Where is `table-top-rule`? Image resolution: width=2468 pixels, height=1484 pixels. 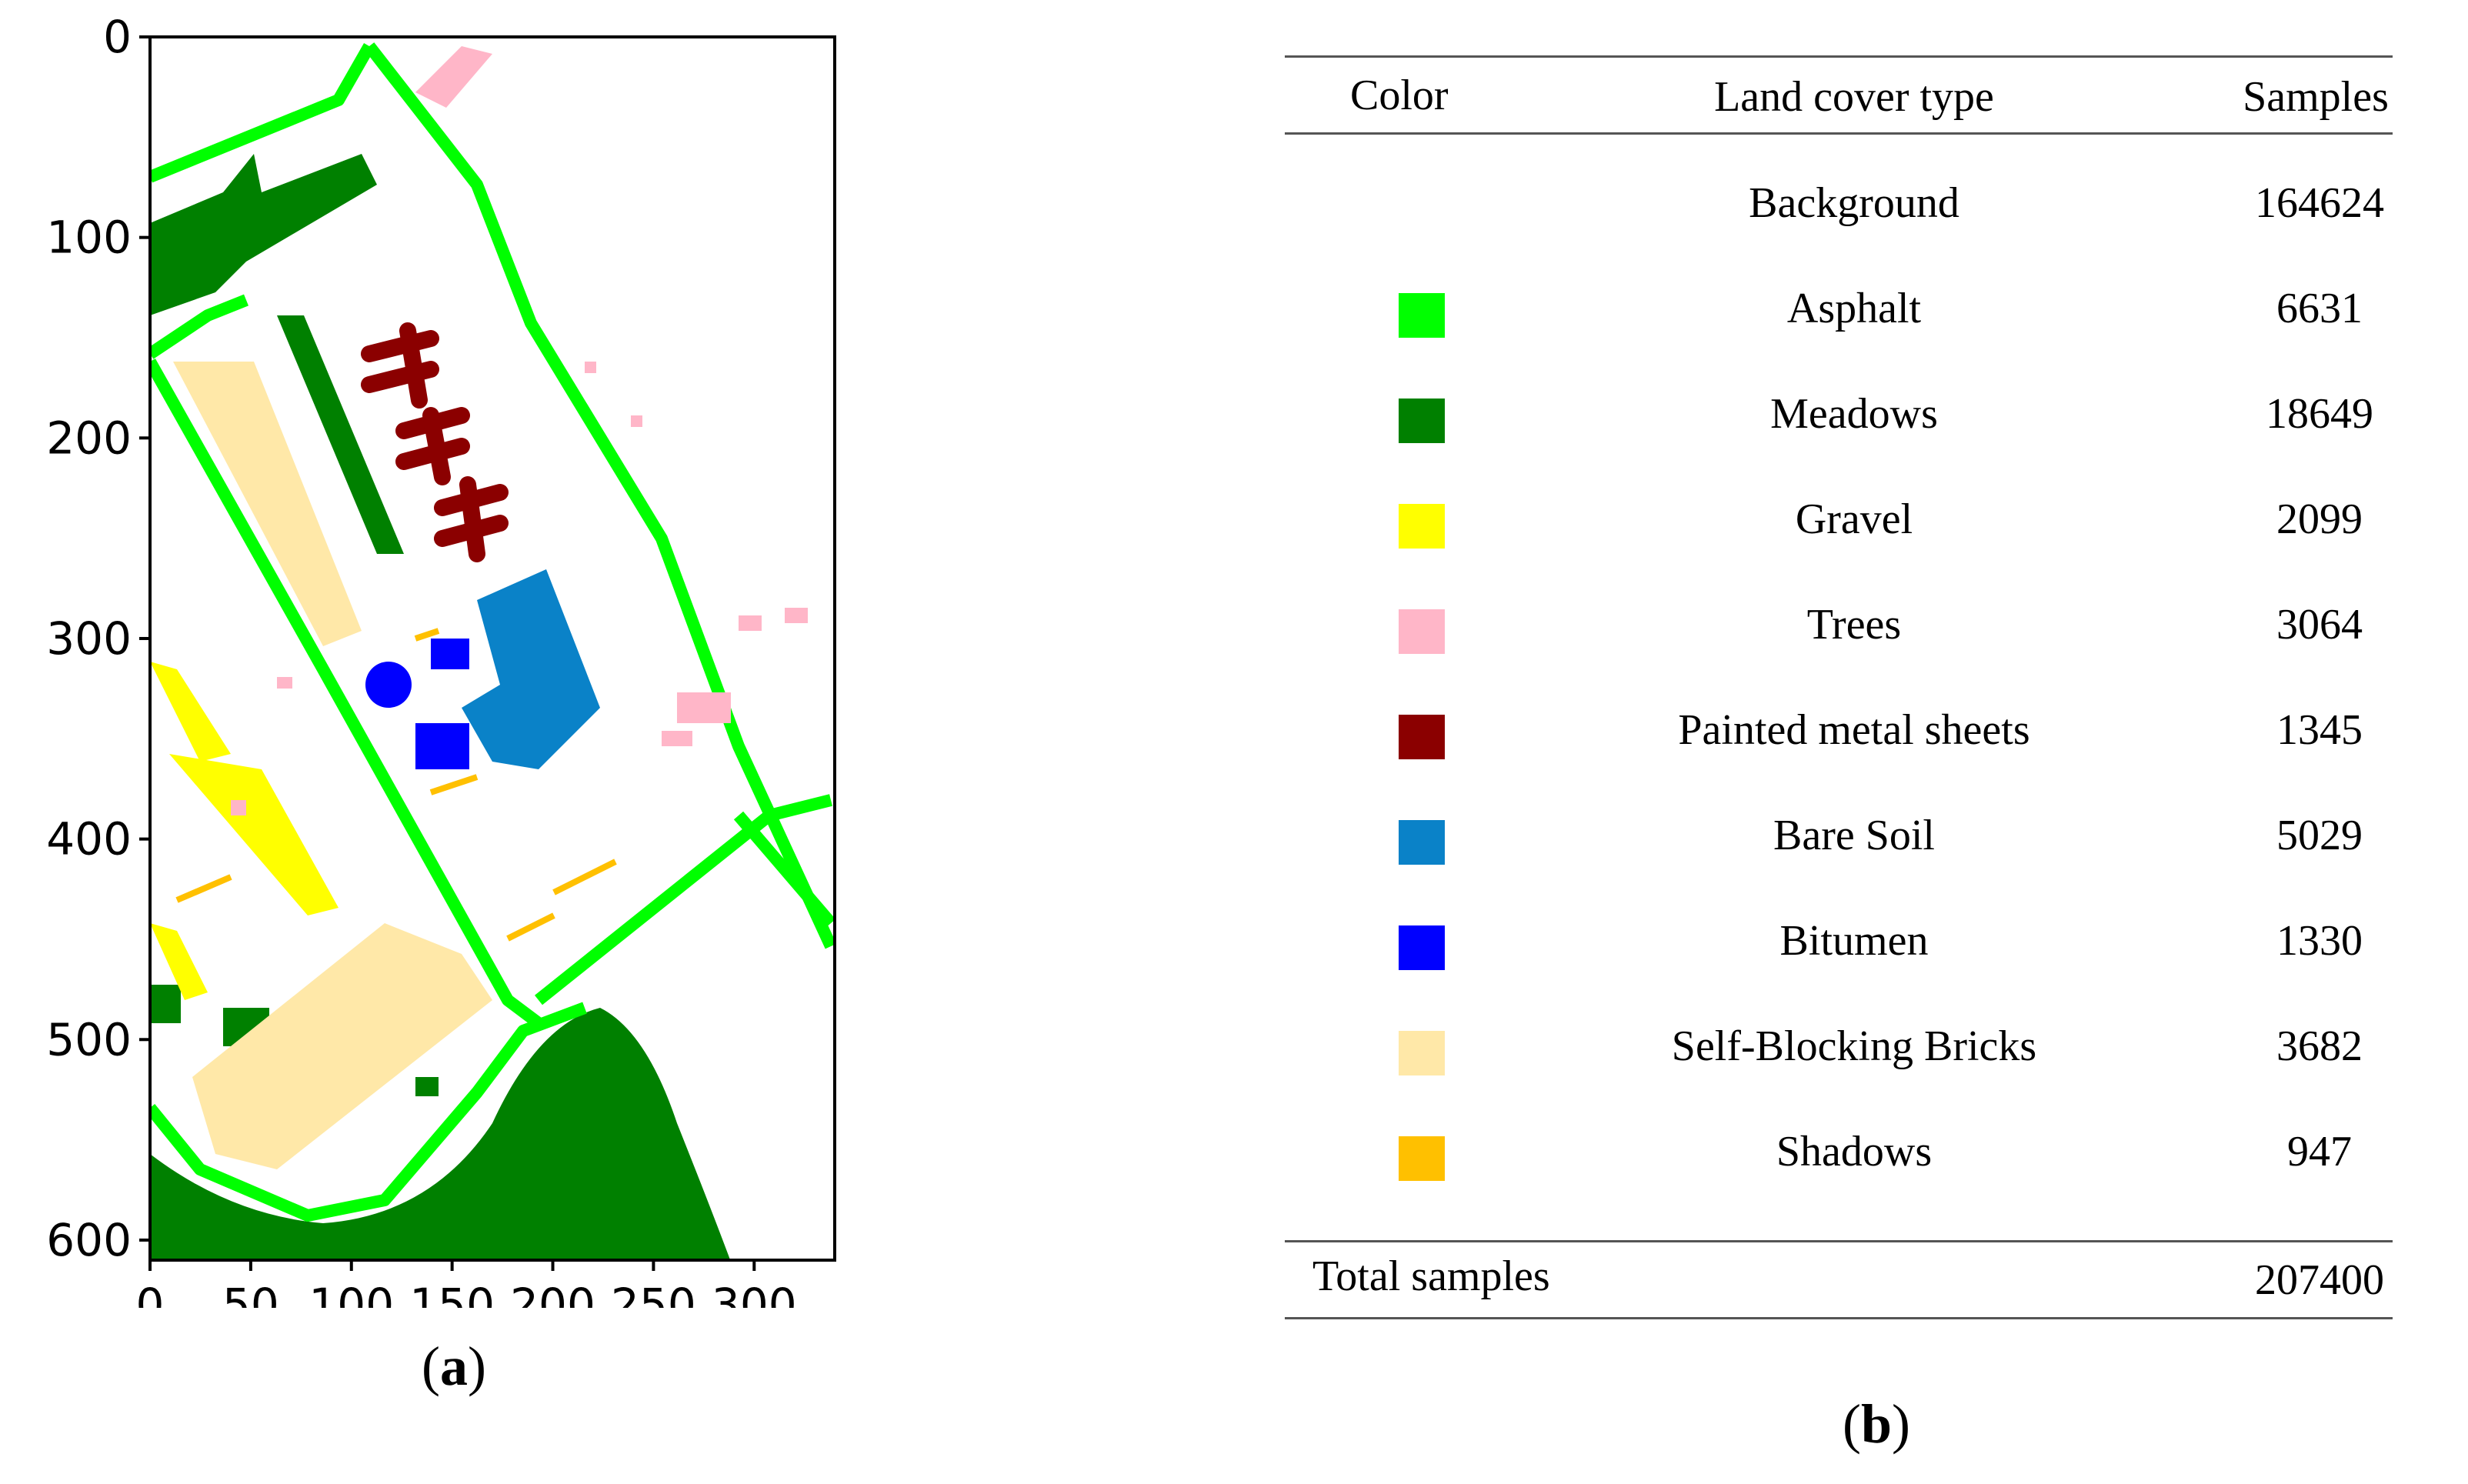
table-top-rule is located at coordinates (1839, 56).